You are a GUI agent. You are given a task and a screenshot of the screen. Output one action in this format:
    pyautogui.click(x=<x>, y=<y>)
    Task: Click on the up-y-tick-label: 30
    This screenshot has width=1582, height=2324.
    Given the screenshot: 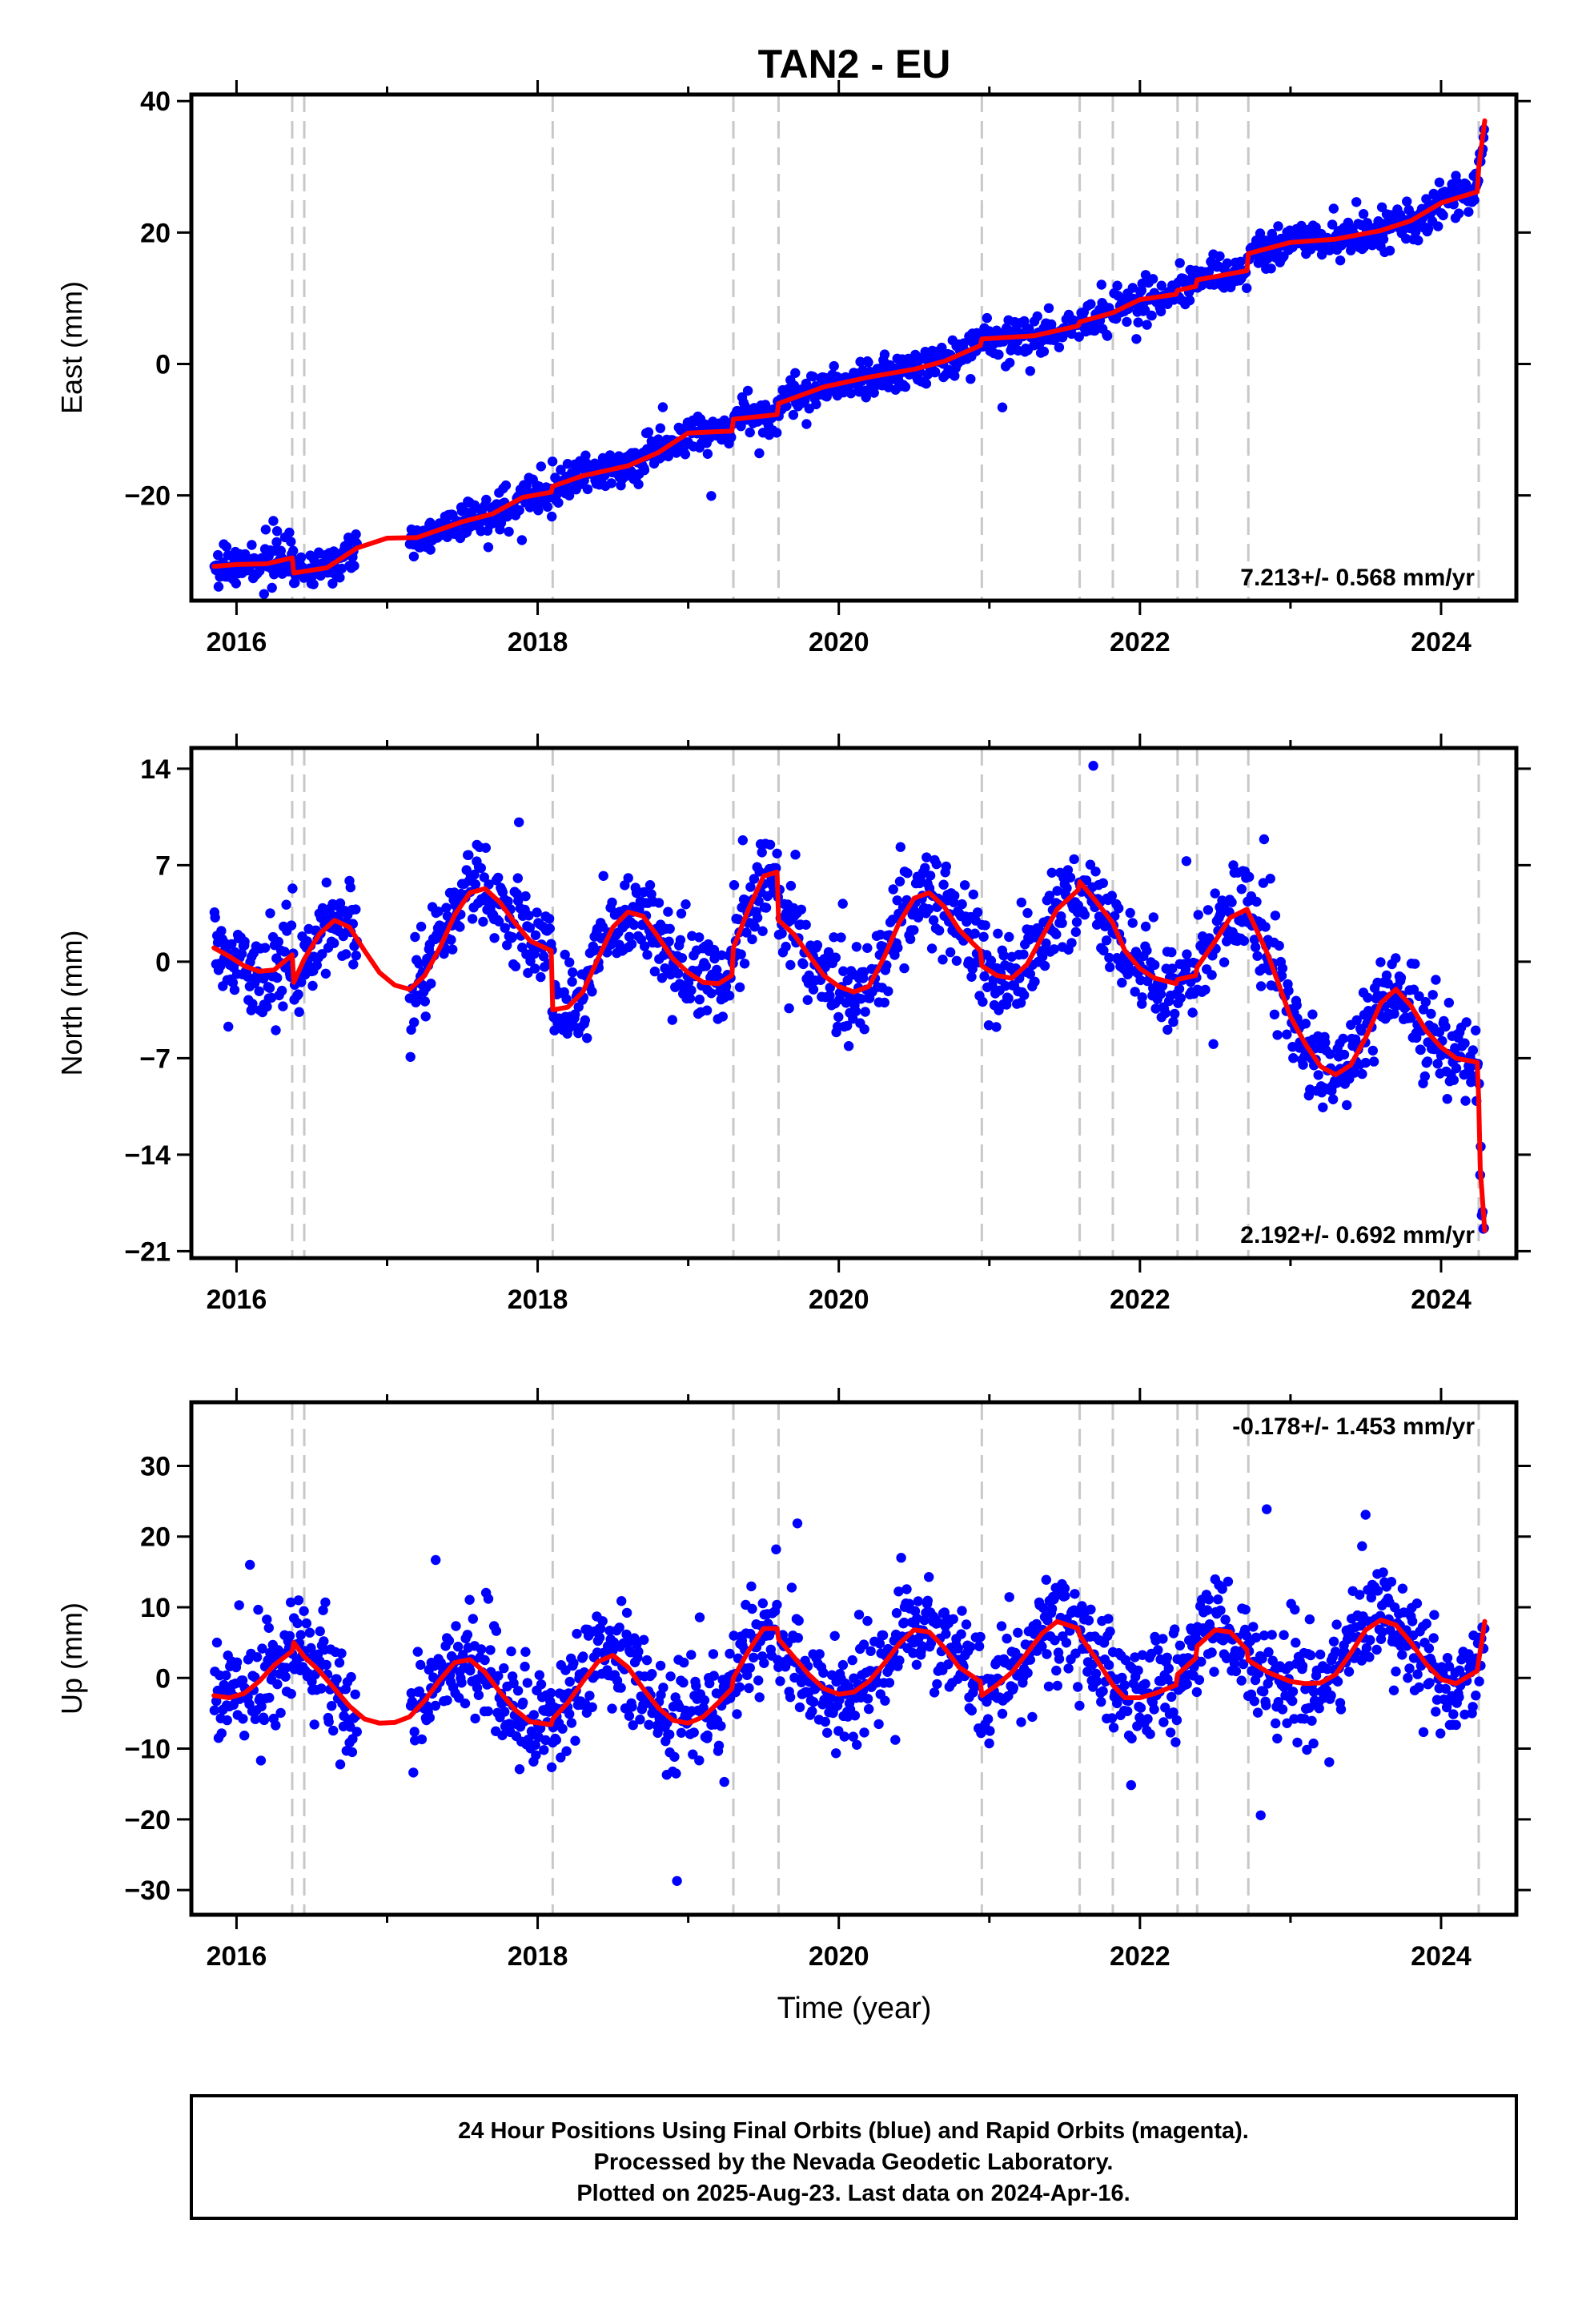 What is the action you would take?
    pyautogui.click(x=155, y=1466)
    